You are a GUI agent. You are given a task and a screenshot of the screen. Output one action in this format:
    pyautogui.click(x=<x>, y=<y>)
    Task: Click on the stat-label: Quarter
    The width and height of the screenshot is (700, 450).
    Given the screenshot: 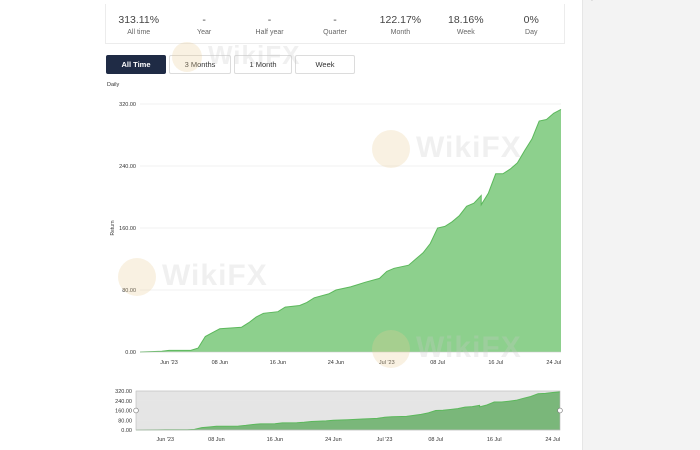 What is the action you would take?
    pyautogui.click(x=335, y=32)
    